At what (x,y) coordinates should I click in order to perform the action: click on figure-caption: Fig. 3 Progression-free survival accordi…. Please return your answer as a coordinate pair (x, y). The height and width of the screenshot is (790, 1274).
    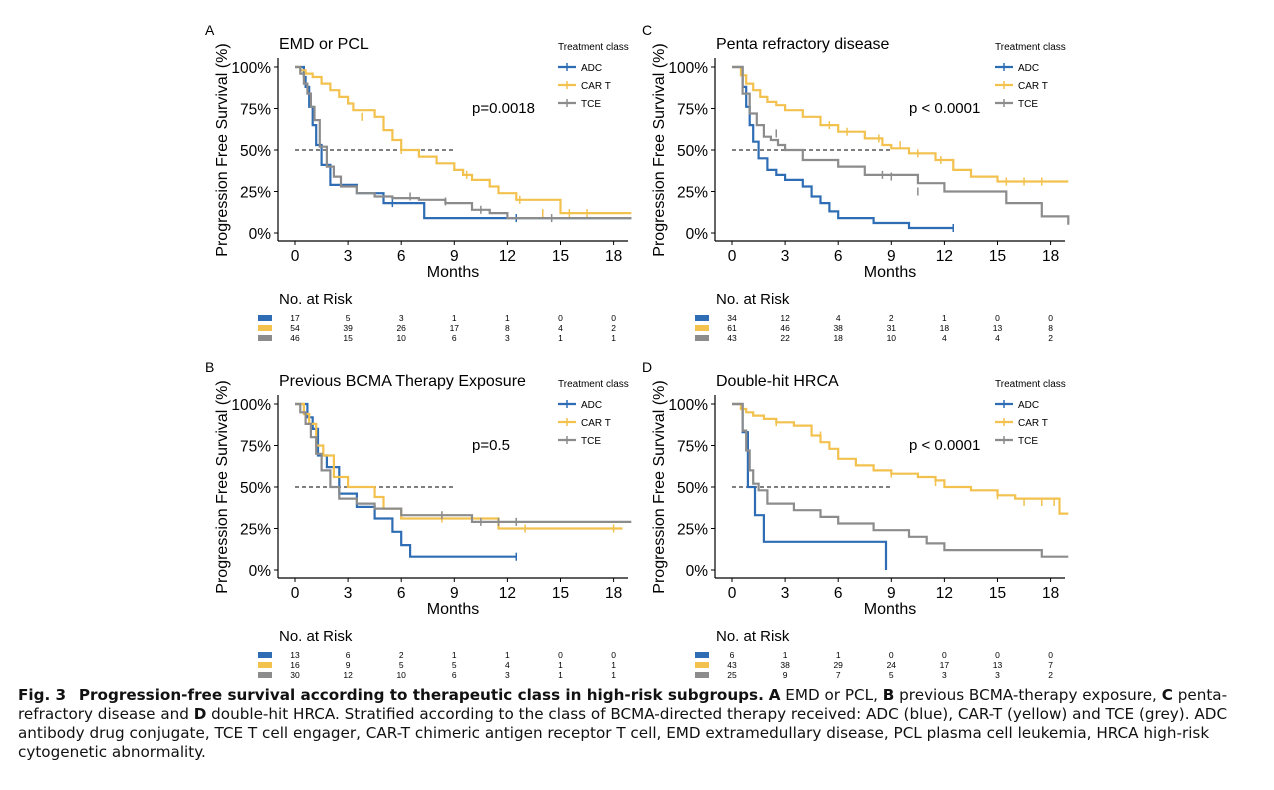
    Looking at the image, I should click on (638, 724).